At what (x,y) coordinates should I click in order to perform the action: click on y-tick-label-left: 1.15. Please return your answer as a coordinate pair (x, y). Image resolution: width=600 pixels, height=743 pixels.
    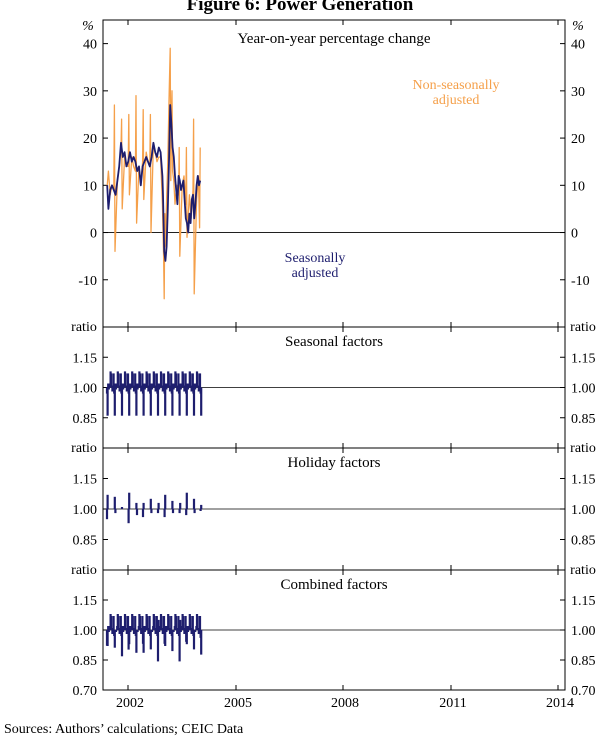
    Looking at the image, I should click on (85, 358).